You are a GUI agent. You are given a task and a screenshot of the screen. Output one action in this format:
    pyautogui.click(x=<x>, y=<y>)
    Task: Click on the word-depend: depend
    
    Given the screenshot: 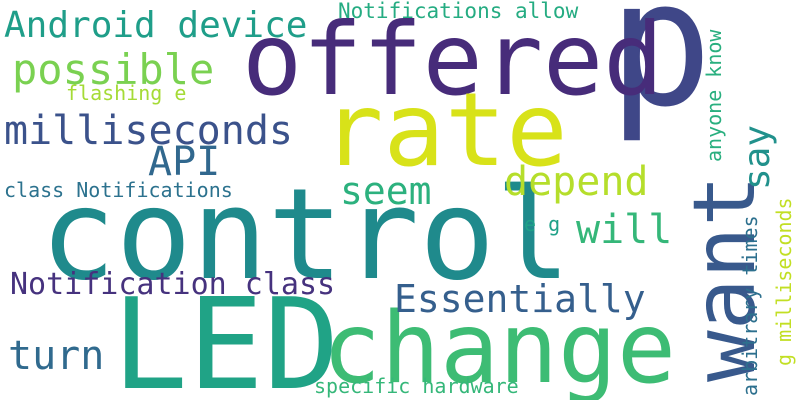 What is the action you would take?
    pyautogui.click(x=576, y=182)
    